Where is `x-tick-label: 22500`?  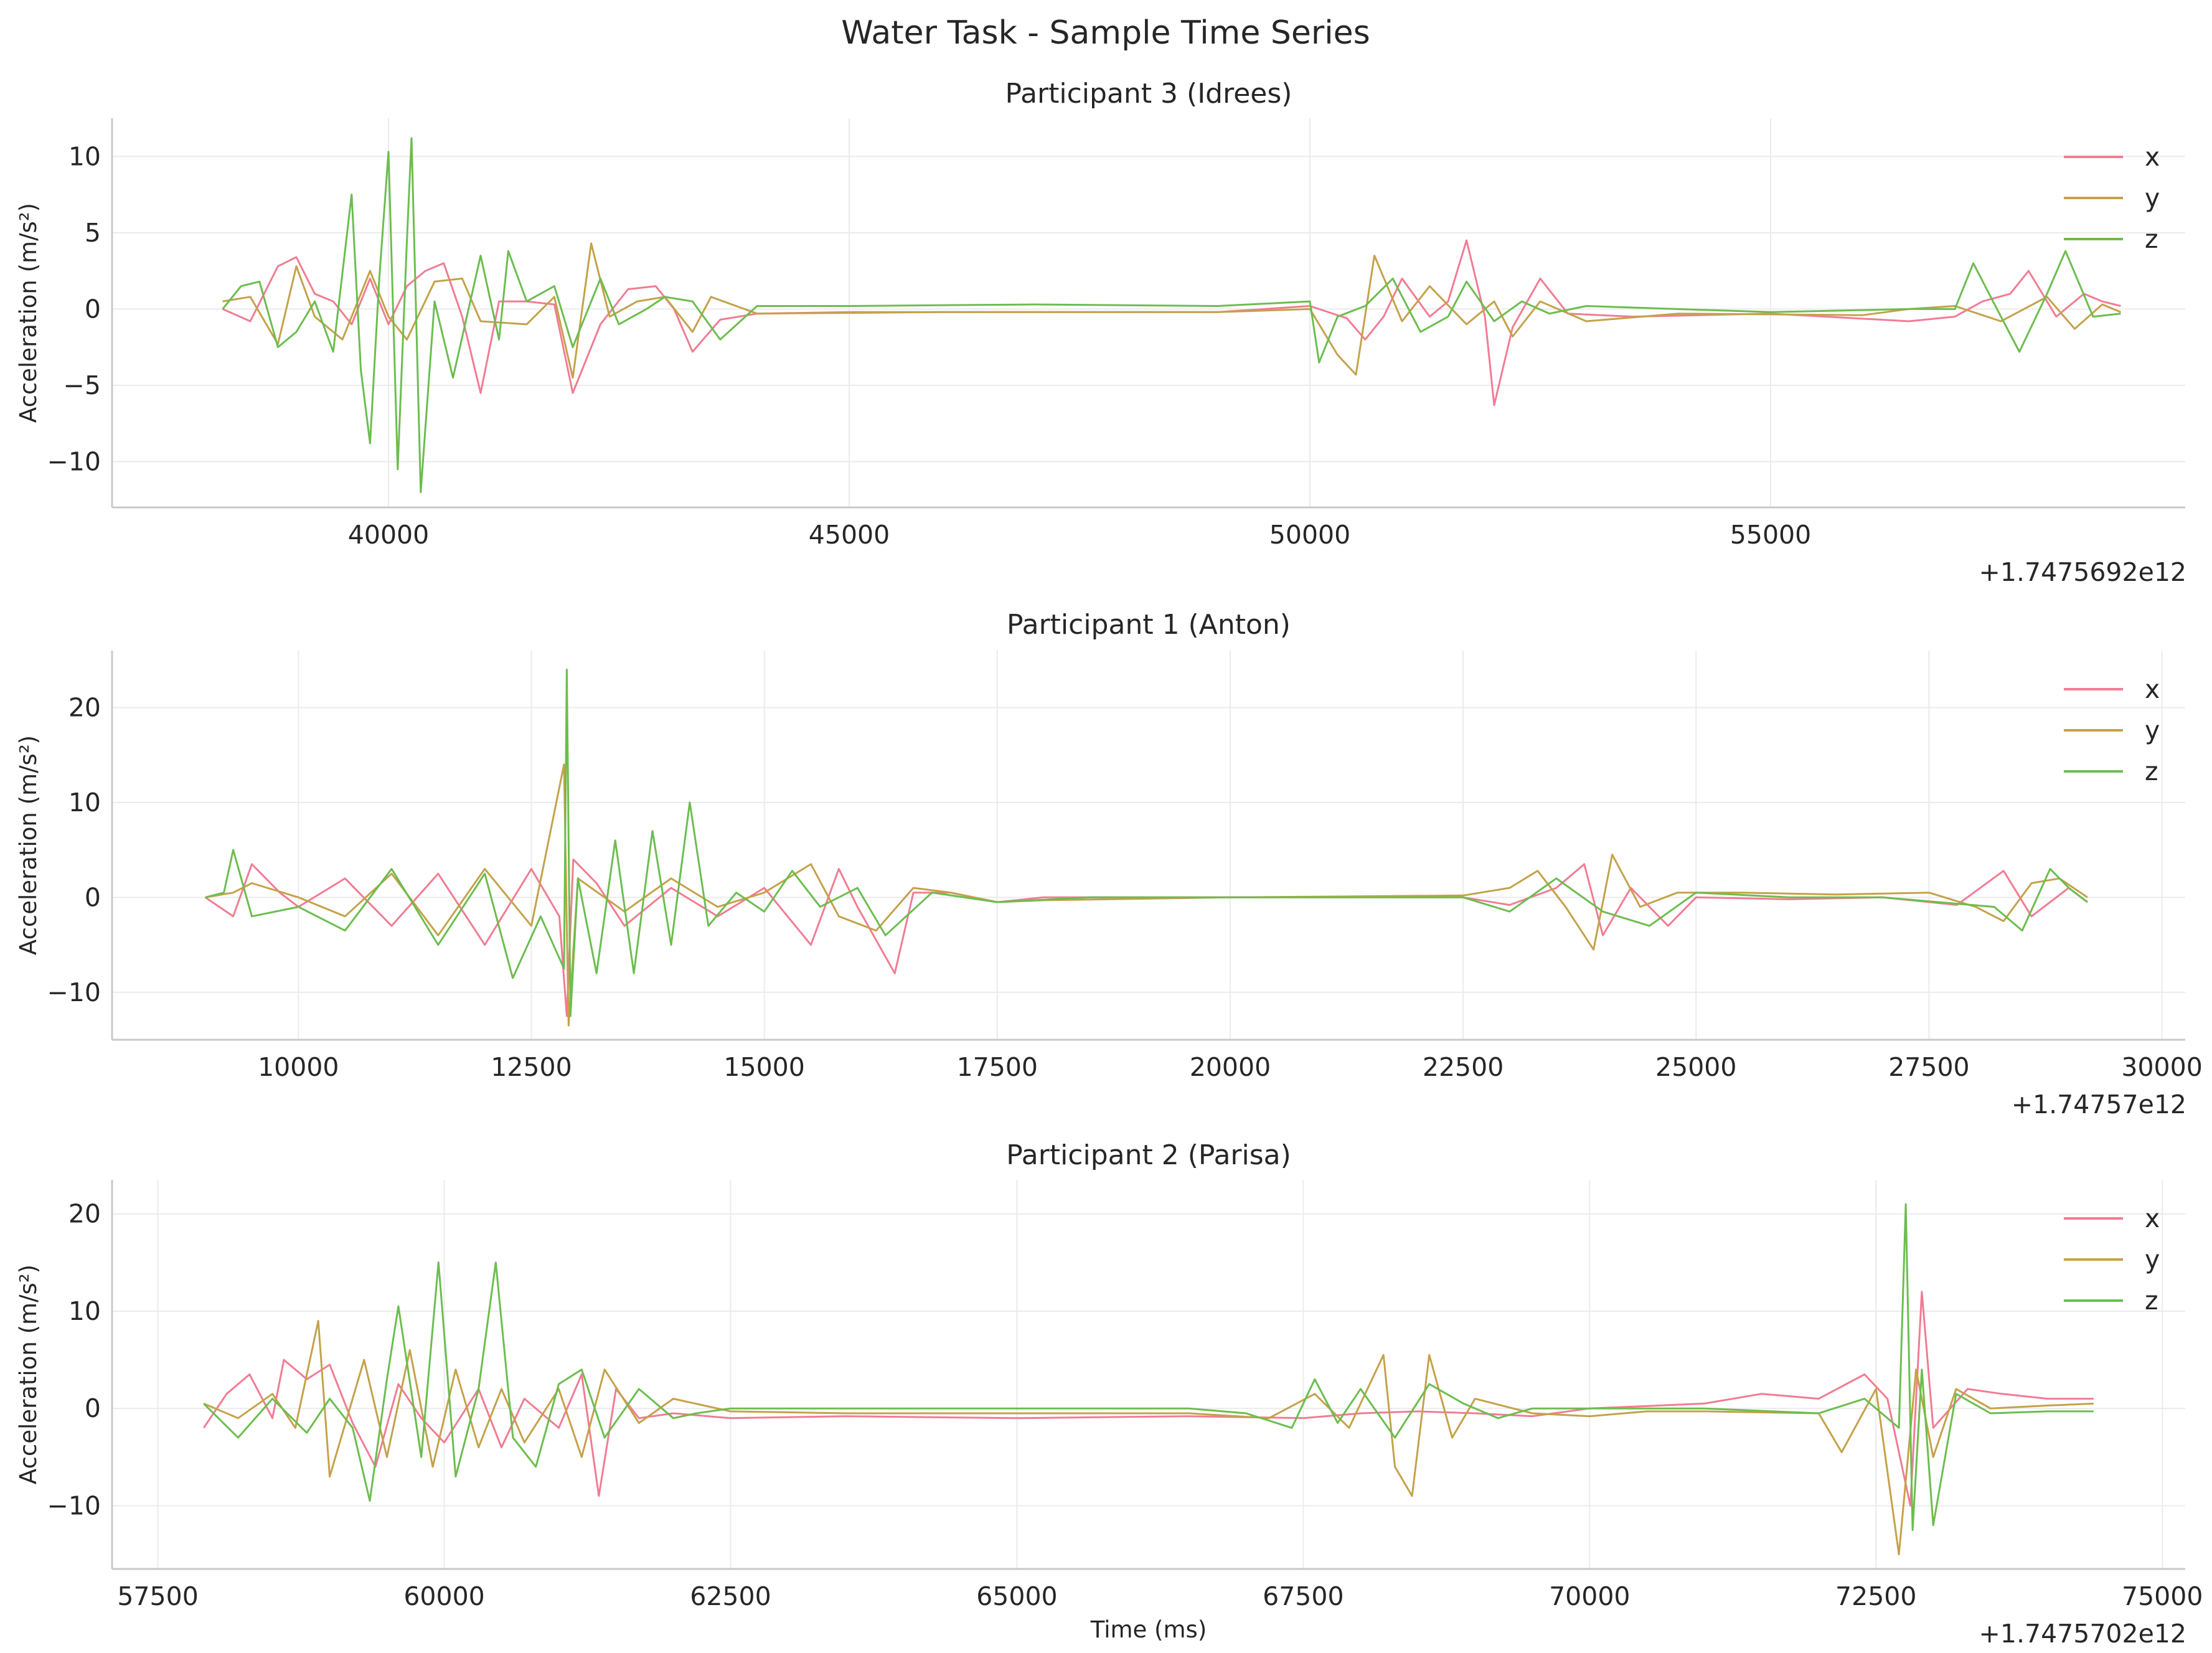
x-tick-label: 22500 is located at coordinates (1463, 1067).